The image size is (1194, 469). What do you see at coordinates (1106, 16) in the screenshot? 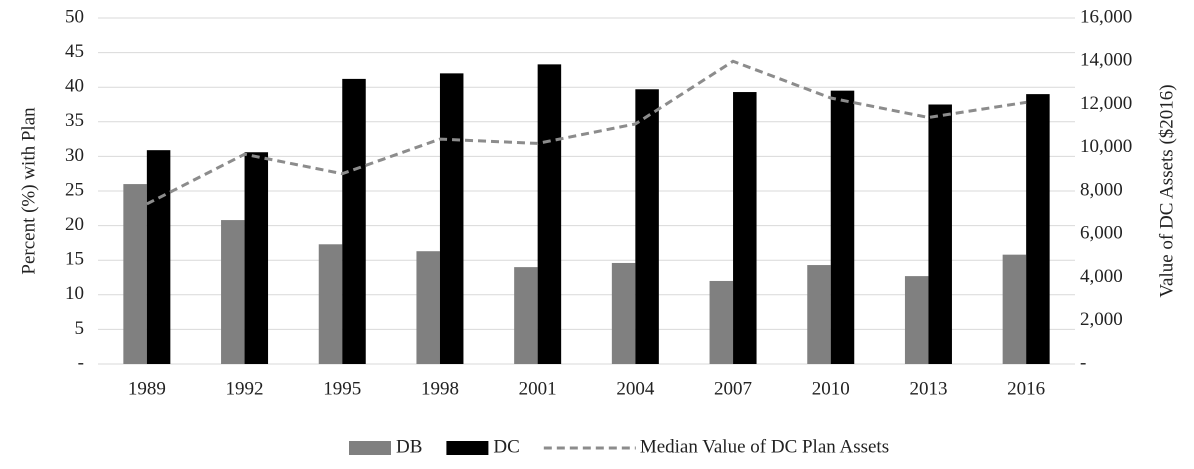
I see `y2-tick-label: 16,000` at bounding box center [1106, 16].